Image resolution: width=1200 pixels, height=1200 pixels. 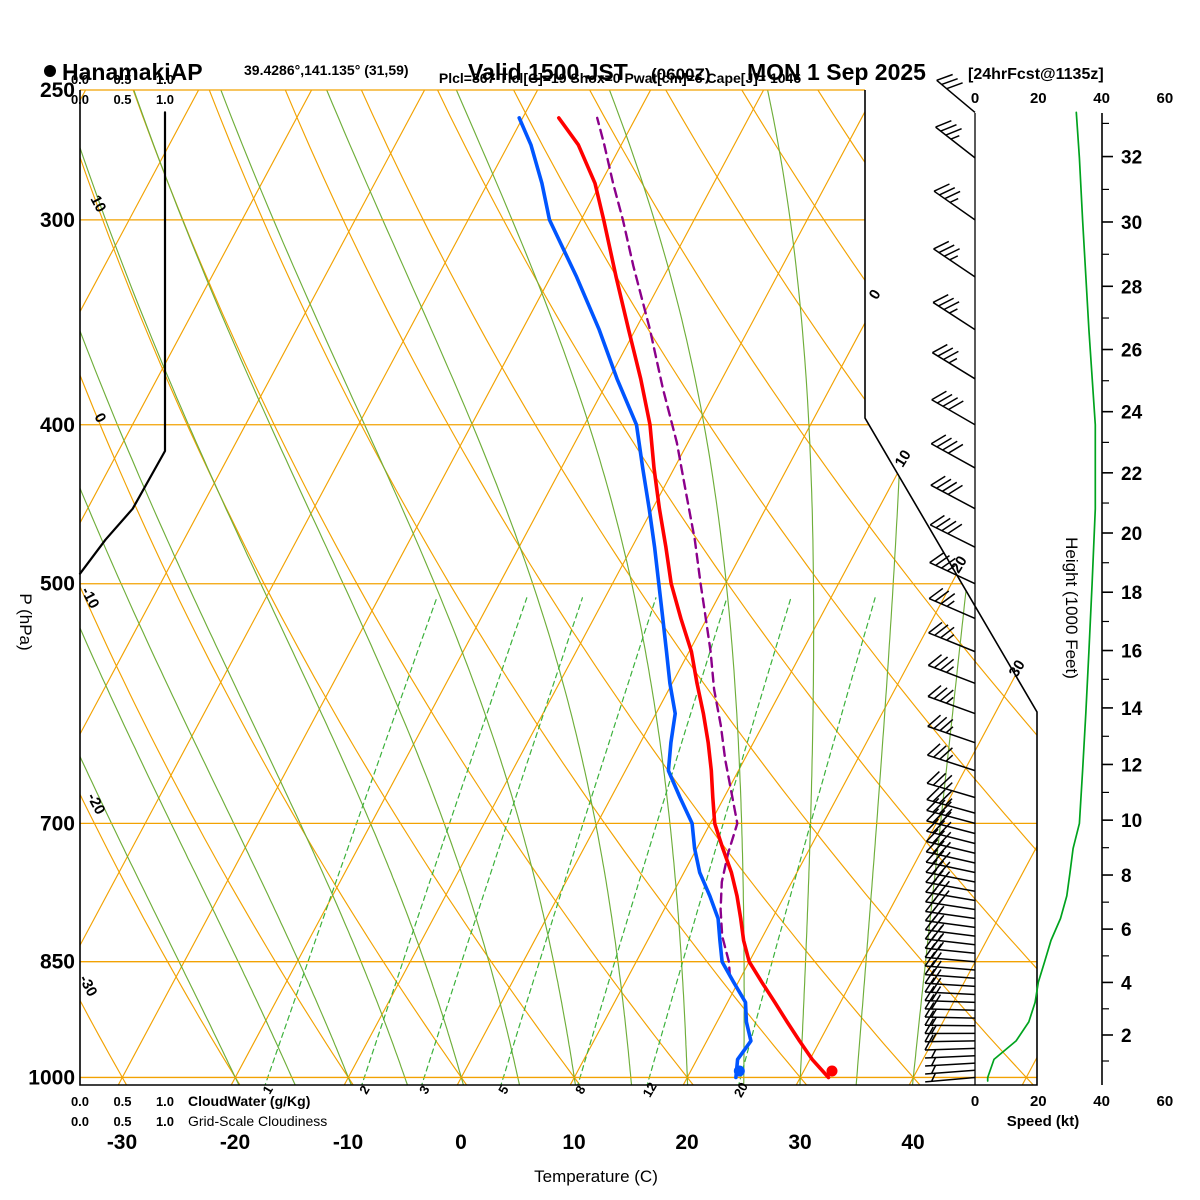 I want to click on mixing-ratio-line, so click(x=344, y=841).